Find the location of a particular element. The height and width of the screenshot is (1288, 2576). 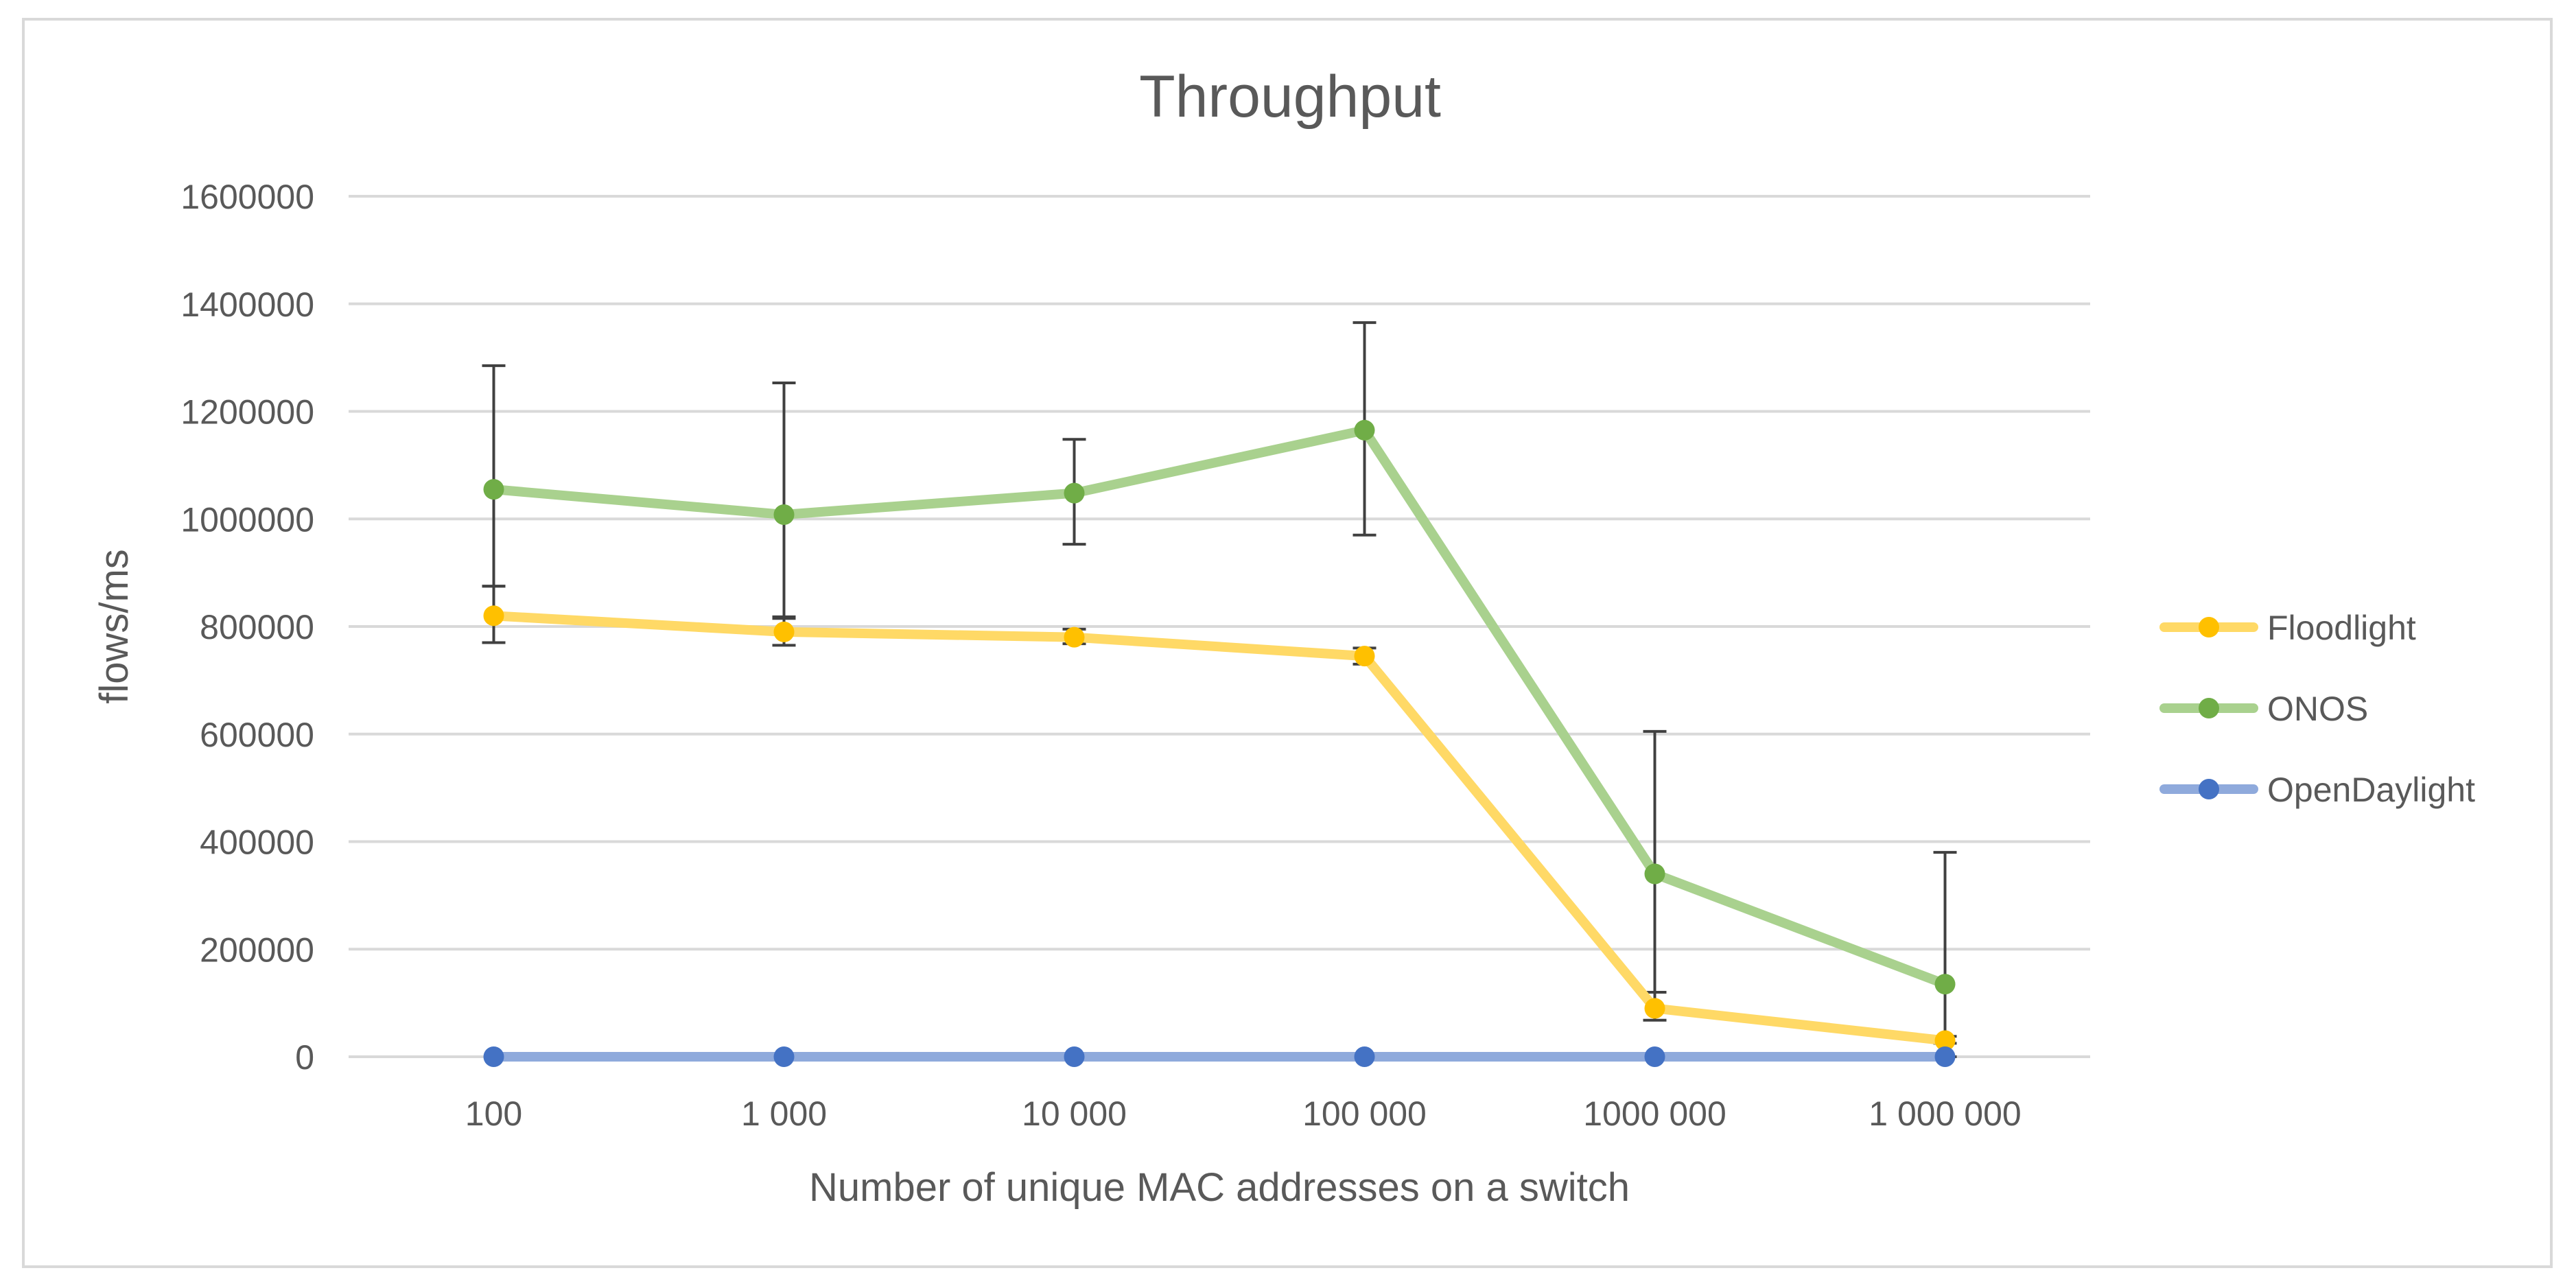

x-tick-label: 100 is located at coordinates (493, 1113).